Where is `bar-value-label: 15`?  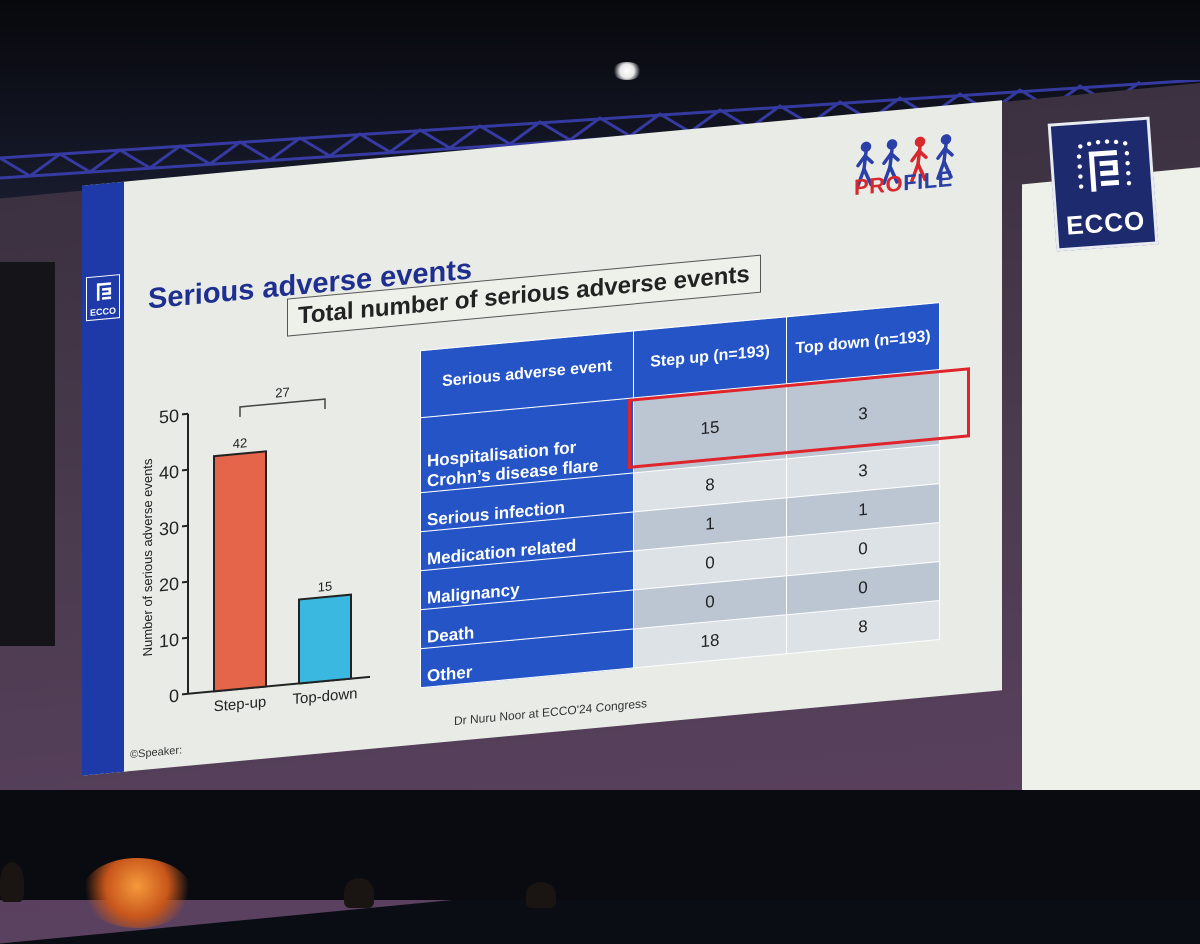
bar-value-label: 15 is located at coordinates (325, 586).